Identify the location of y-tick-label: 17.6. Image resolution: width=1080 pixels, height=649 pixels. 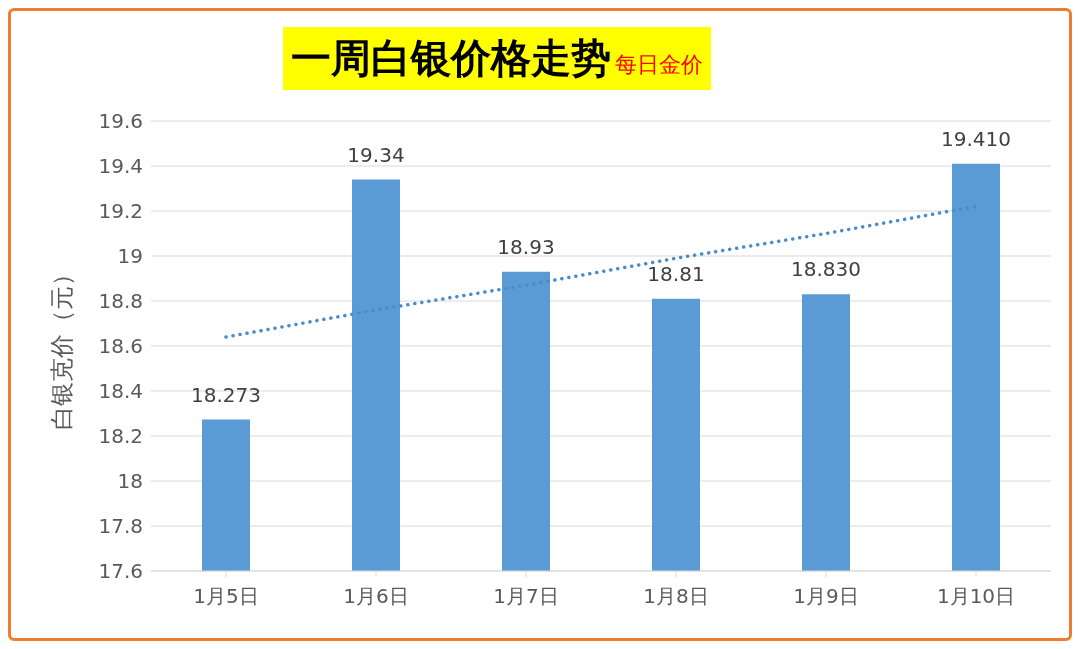
(120, 571).